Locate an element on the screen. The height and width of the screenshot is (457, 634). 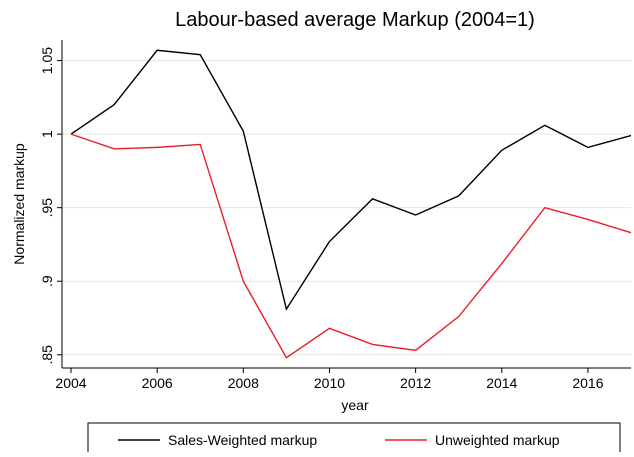
y-tick-label: 1.05 is located at coordinates (47, 60).